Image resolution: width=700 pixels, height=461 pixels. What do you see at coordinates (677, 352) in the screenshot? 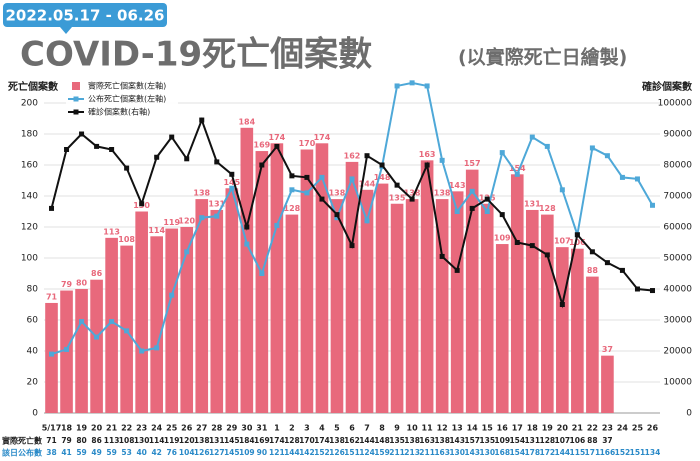
I see `y2-tick-label: 20000` at bounding box center [677, 352].